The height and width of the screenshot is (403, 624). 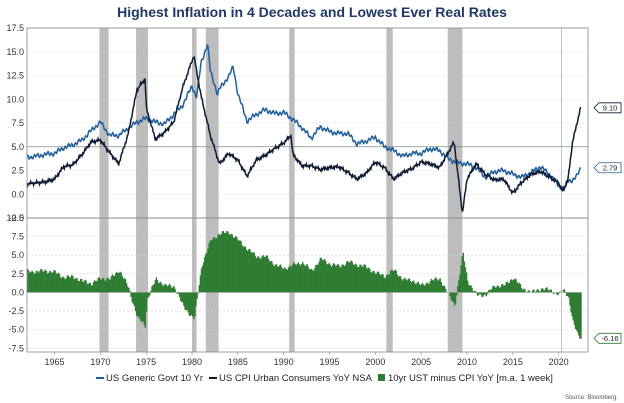 What do you see at coordinates (54, 362) in the screenshot?
I see `x-tick-label-0: 1965` at bounding box center [54, 362].